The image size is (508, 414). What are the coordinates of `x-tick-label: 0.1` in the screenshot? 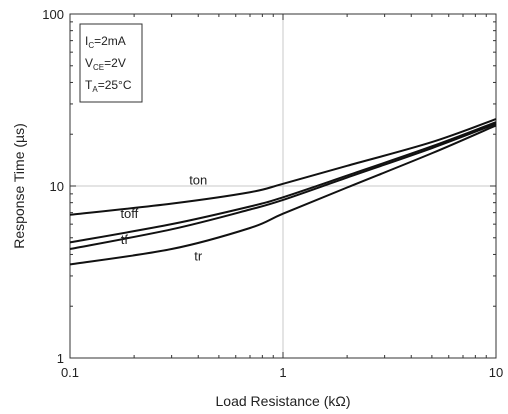 It's located at (70, 372).